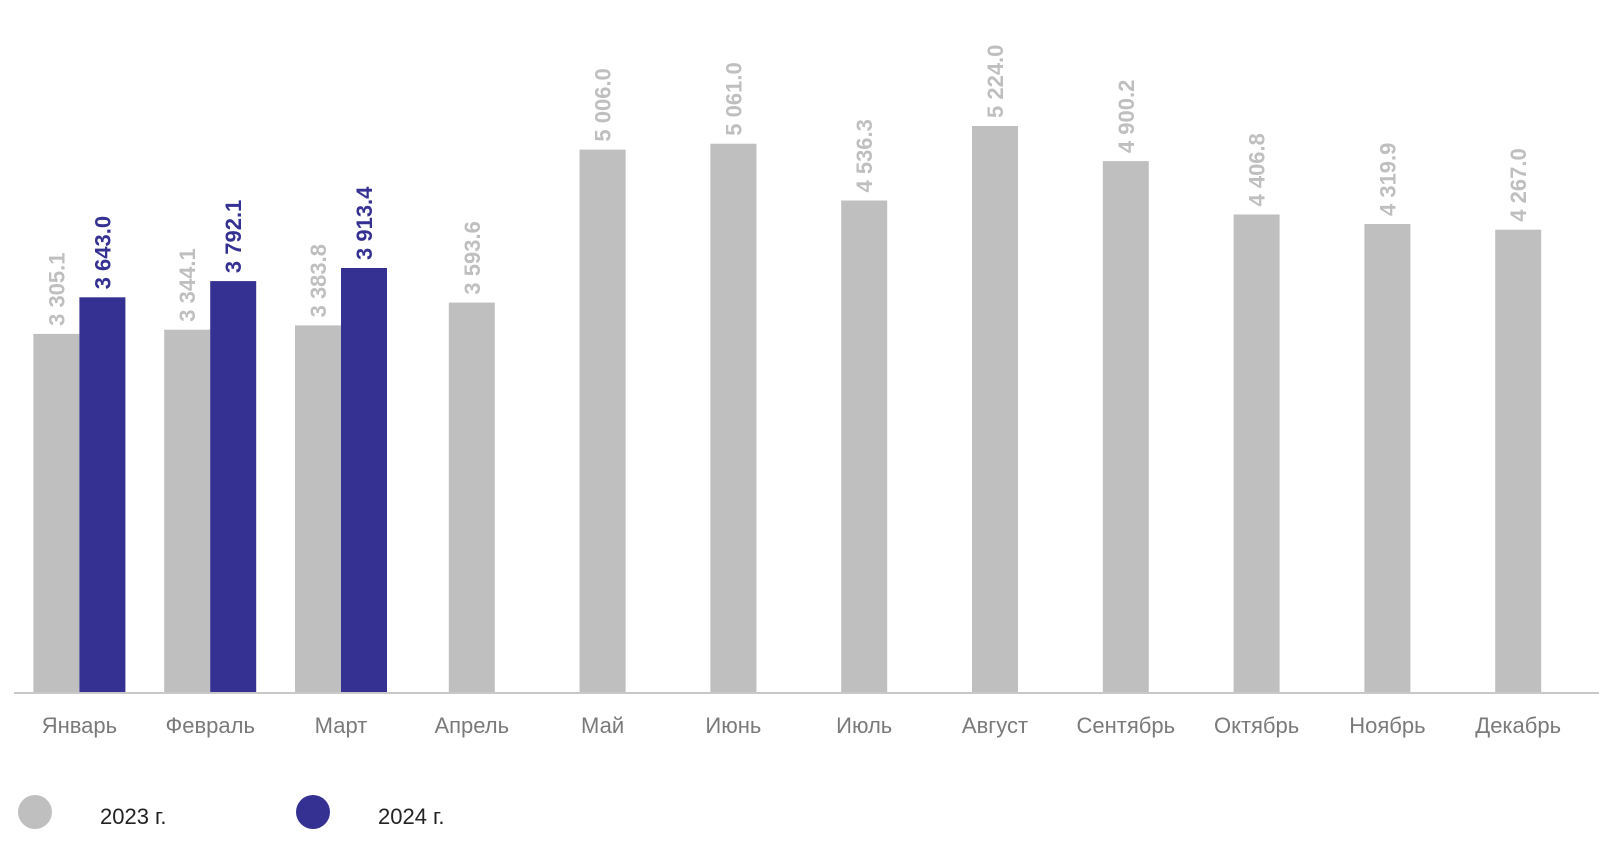 The image size is (1599, 849). I want to click on category-label-1: Январь, so click(79, 725).